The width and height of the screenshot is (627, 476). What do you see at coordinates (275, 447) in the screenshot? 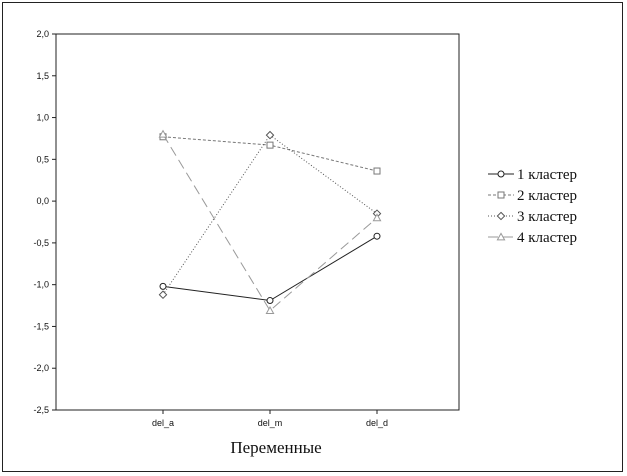
I see `x-axis-title: Переменные` at bounding box center [275, 447].